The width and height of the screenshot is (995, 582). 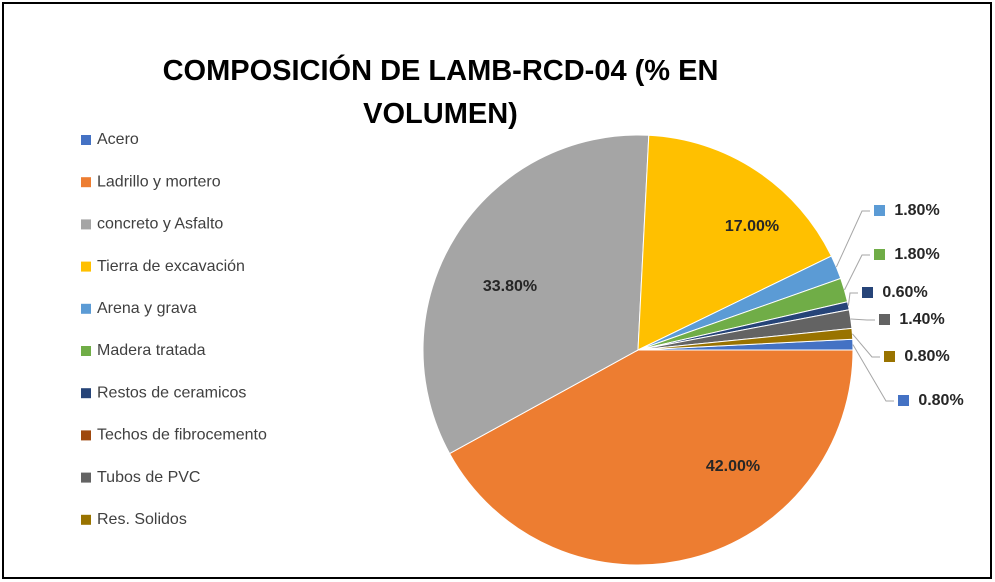 What do you see at coordinates (147, 308) in the screenshot?
I see `legend-label: Arena y grava` at bounding box center [147, 308].